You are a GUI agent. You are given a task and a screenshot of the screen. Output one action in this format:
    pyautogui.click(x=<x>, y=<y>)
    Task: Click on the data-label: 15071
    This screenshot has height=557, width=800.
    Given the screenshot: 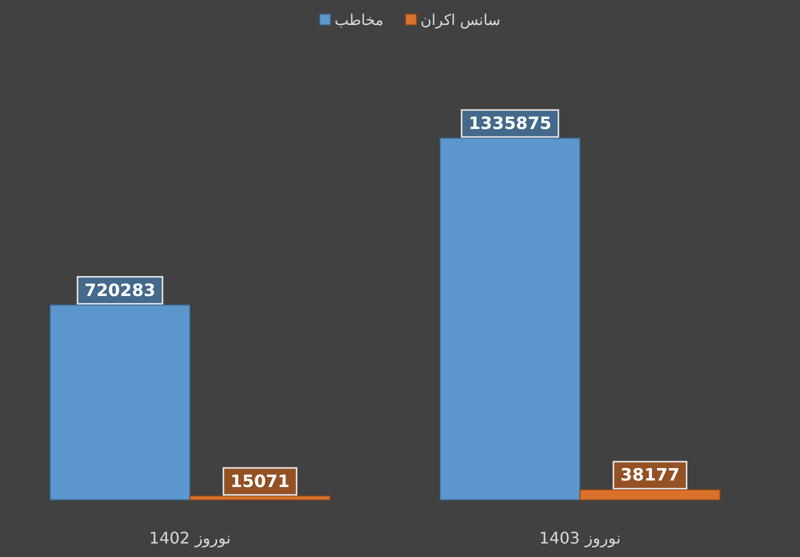 What is the action you would take?
    pyautogui.click(x=260, y=482)
    